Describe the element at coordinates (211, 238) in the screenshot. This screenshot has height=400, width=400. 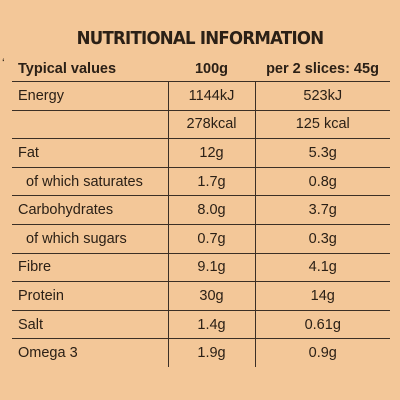
I see `row-value-per-100g: 0.7g` at that location.